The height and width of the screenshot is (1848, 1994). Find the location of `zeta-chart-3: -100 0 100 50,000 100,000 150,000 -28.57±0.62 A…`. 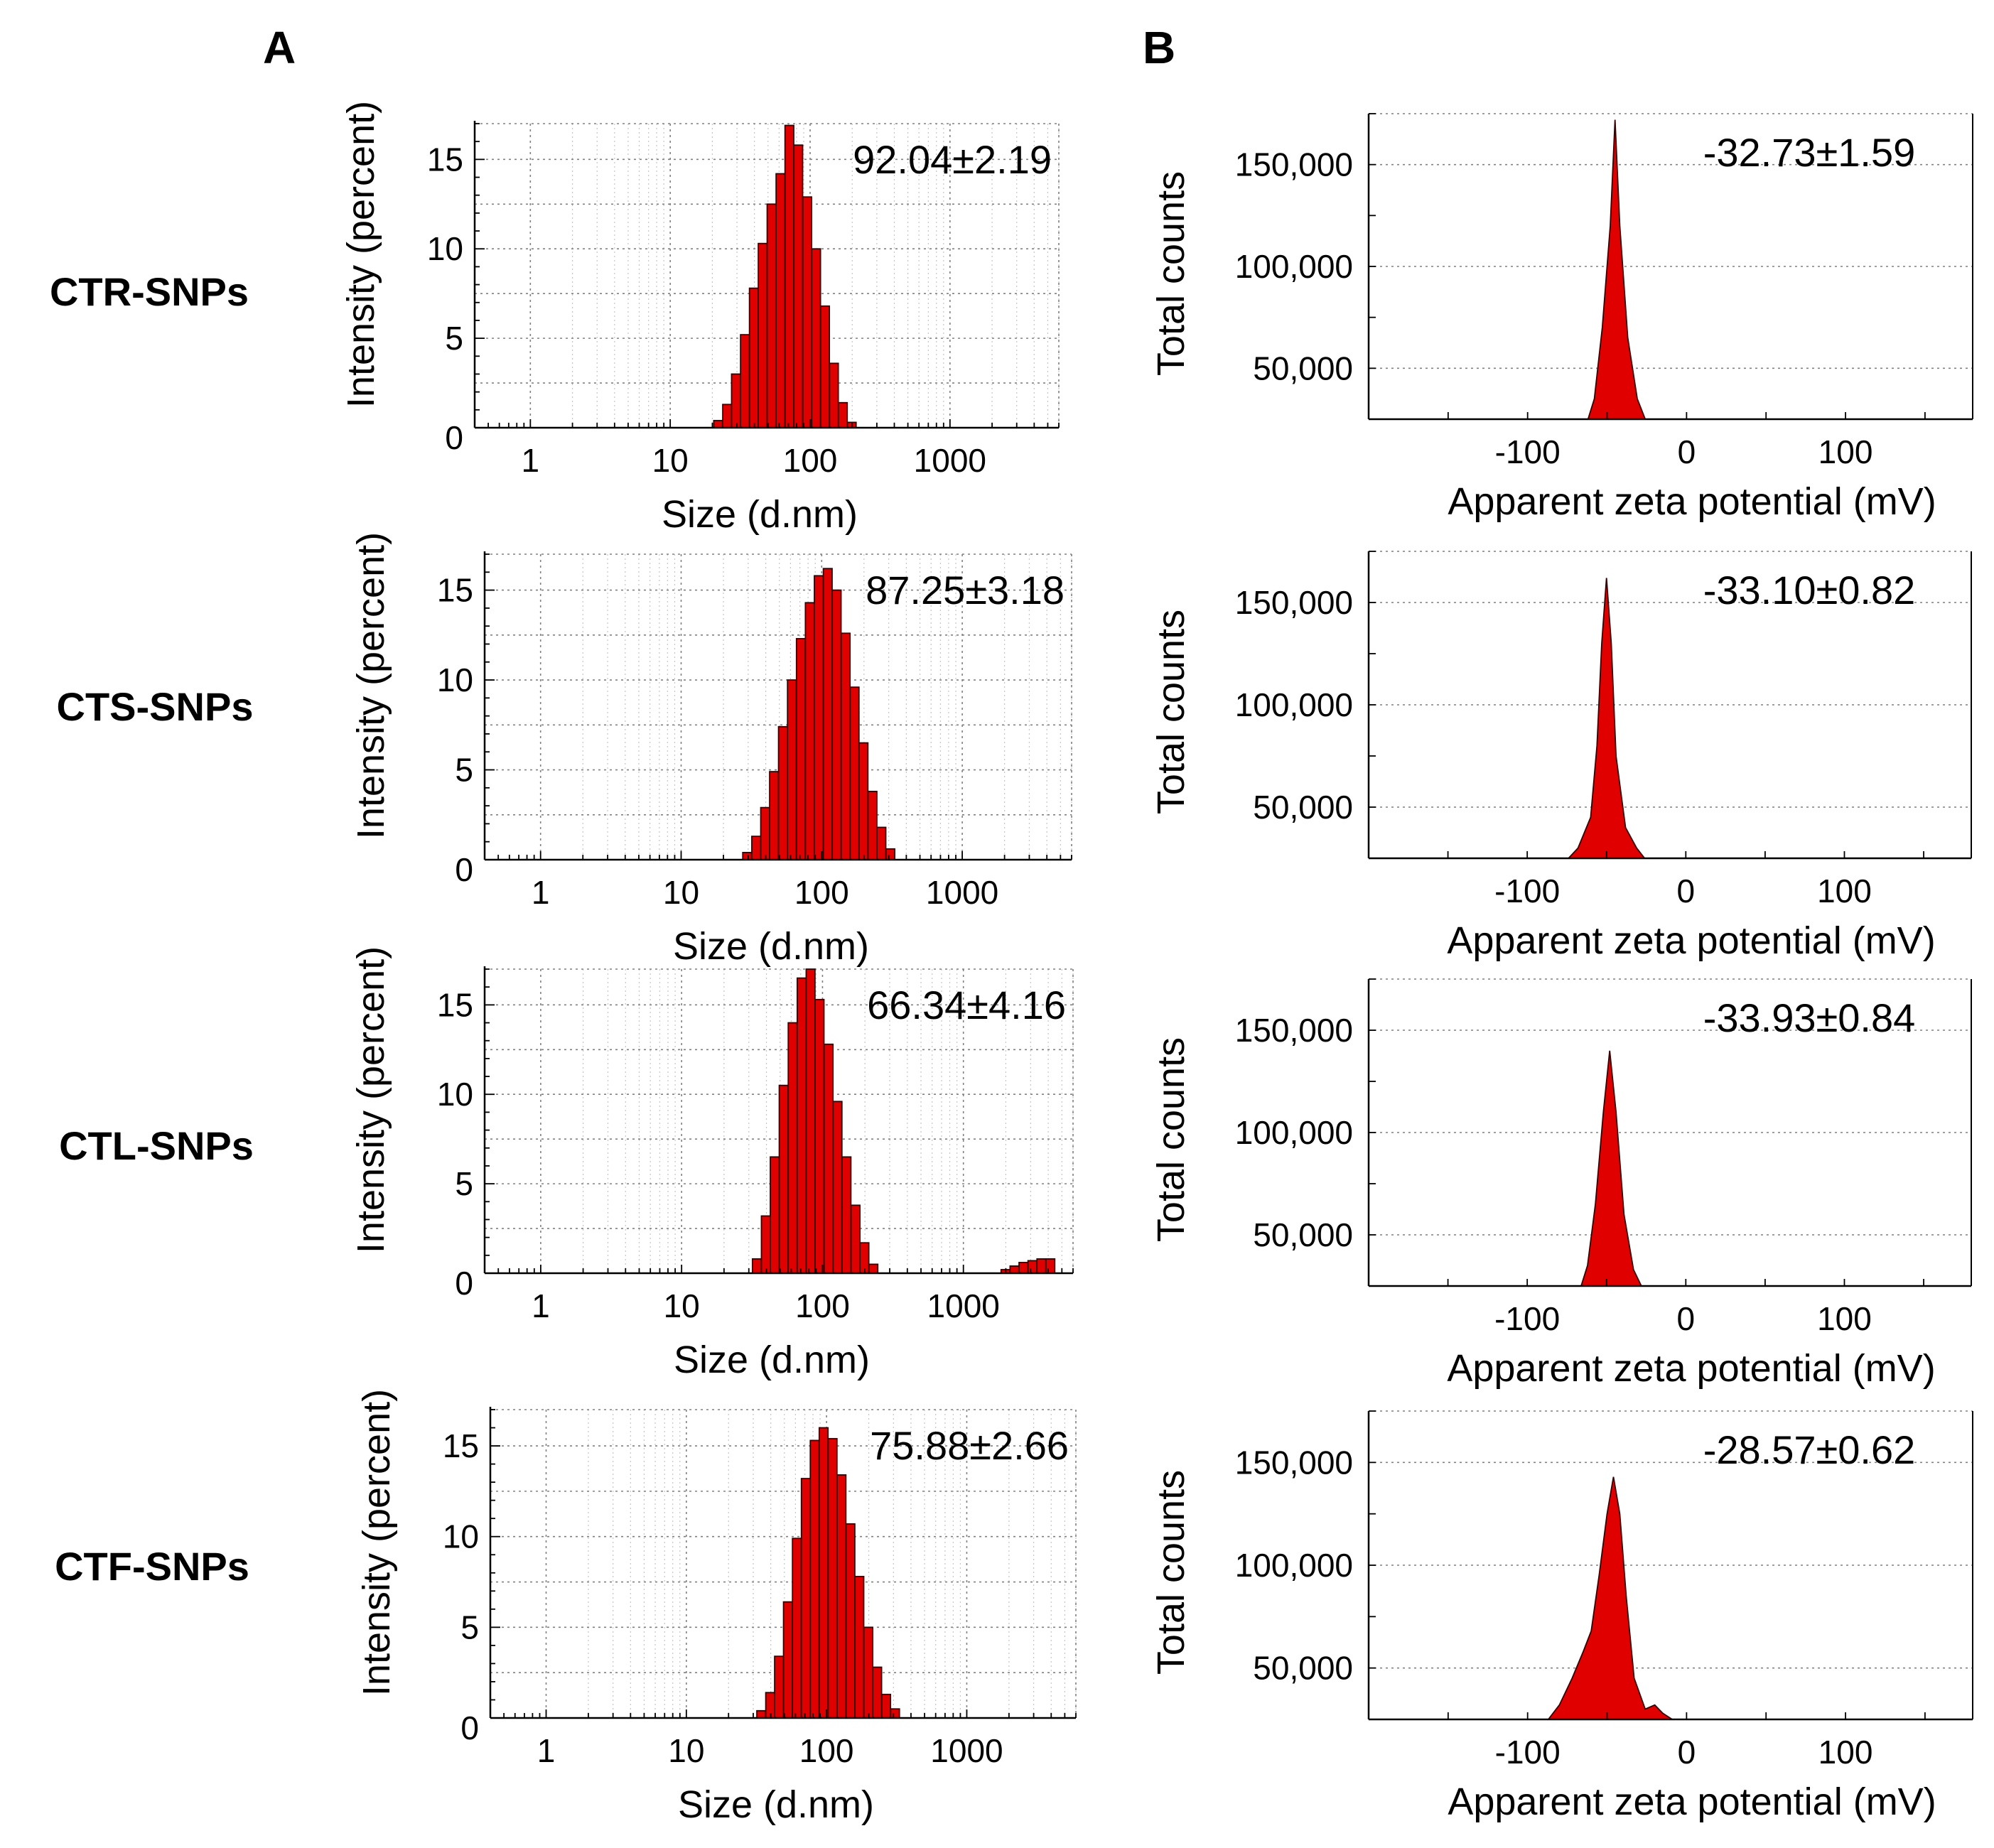

zeta-chart-3: -100 0 100 50,000 100,000 150,000 -28.57±0.62 A… is located at coordinates (1561, 1617).